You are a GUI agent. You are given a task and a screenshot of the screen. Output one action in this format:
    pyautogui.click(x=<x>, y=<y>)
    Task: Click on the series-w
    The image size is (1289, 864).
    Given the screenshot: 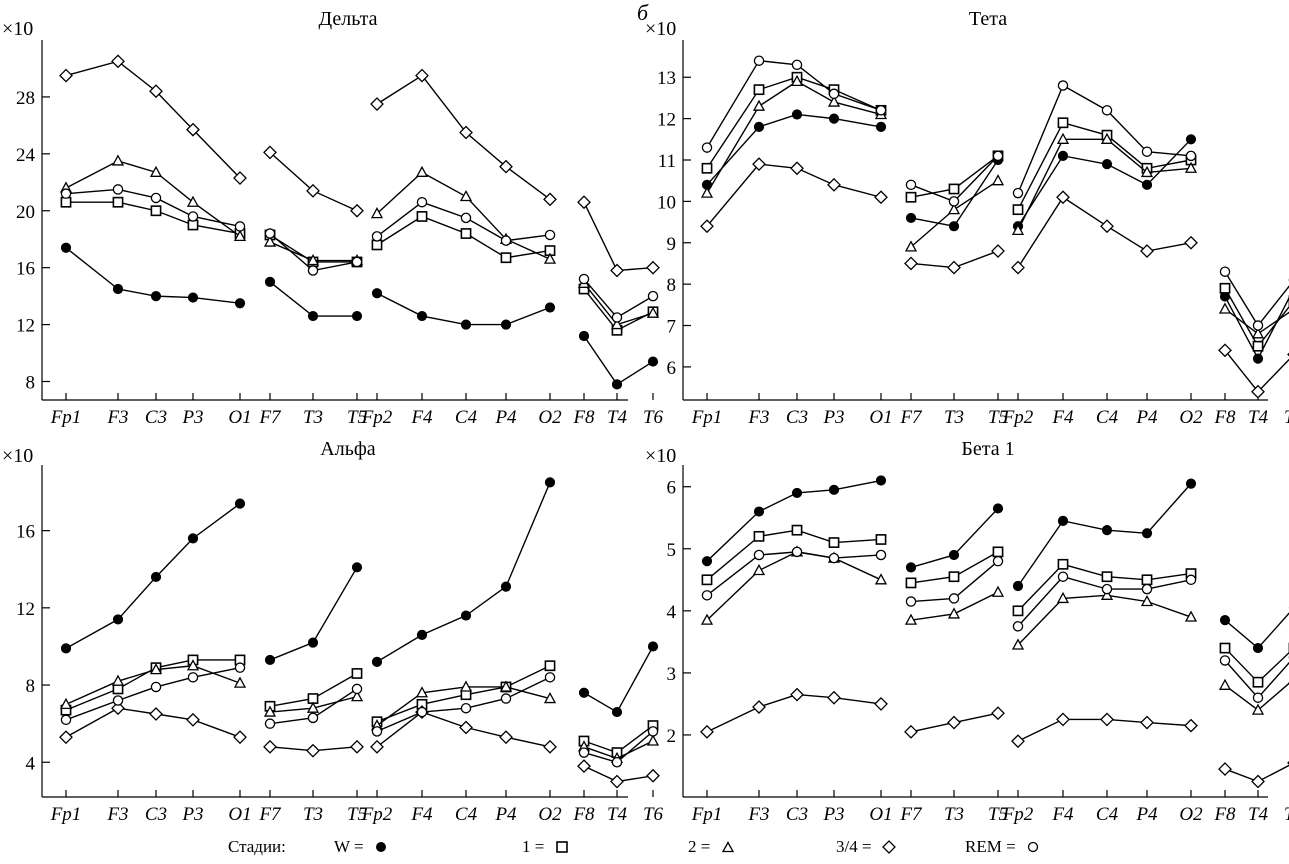 What is the action you would take?
    pyautogui.click(x=359, y=316)
    